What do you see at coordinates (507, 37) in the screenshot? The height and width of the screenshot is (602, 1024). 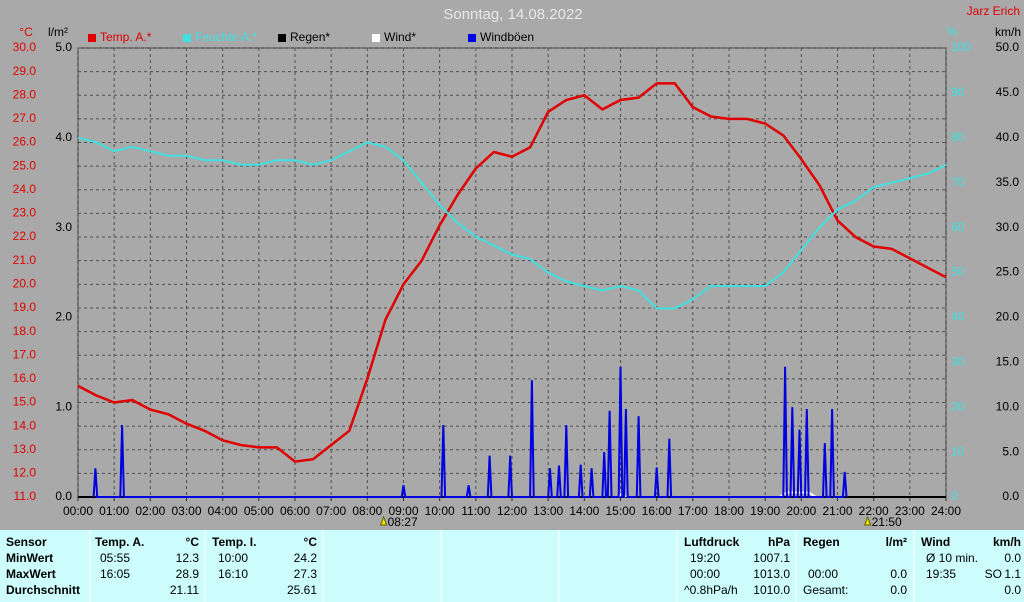 I see `legend-label: Windböen` at bounding box center [507, 37].